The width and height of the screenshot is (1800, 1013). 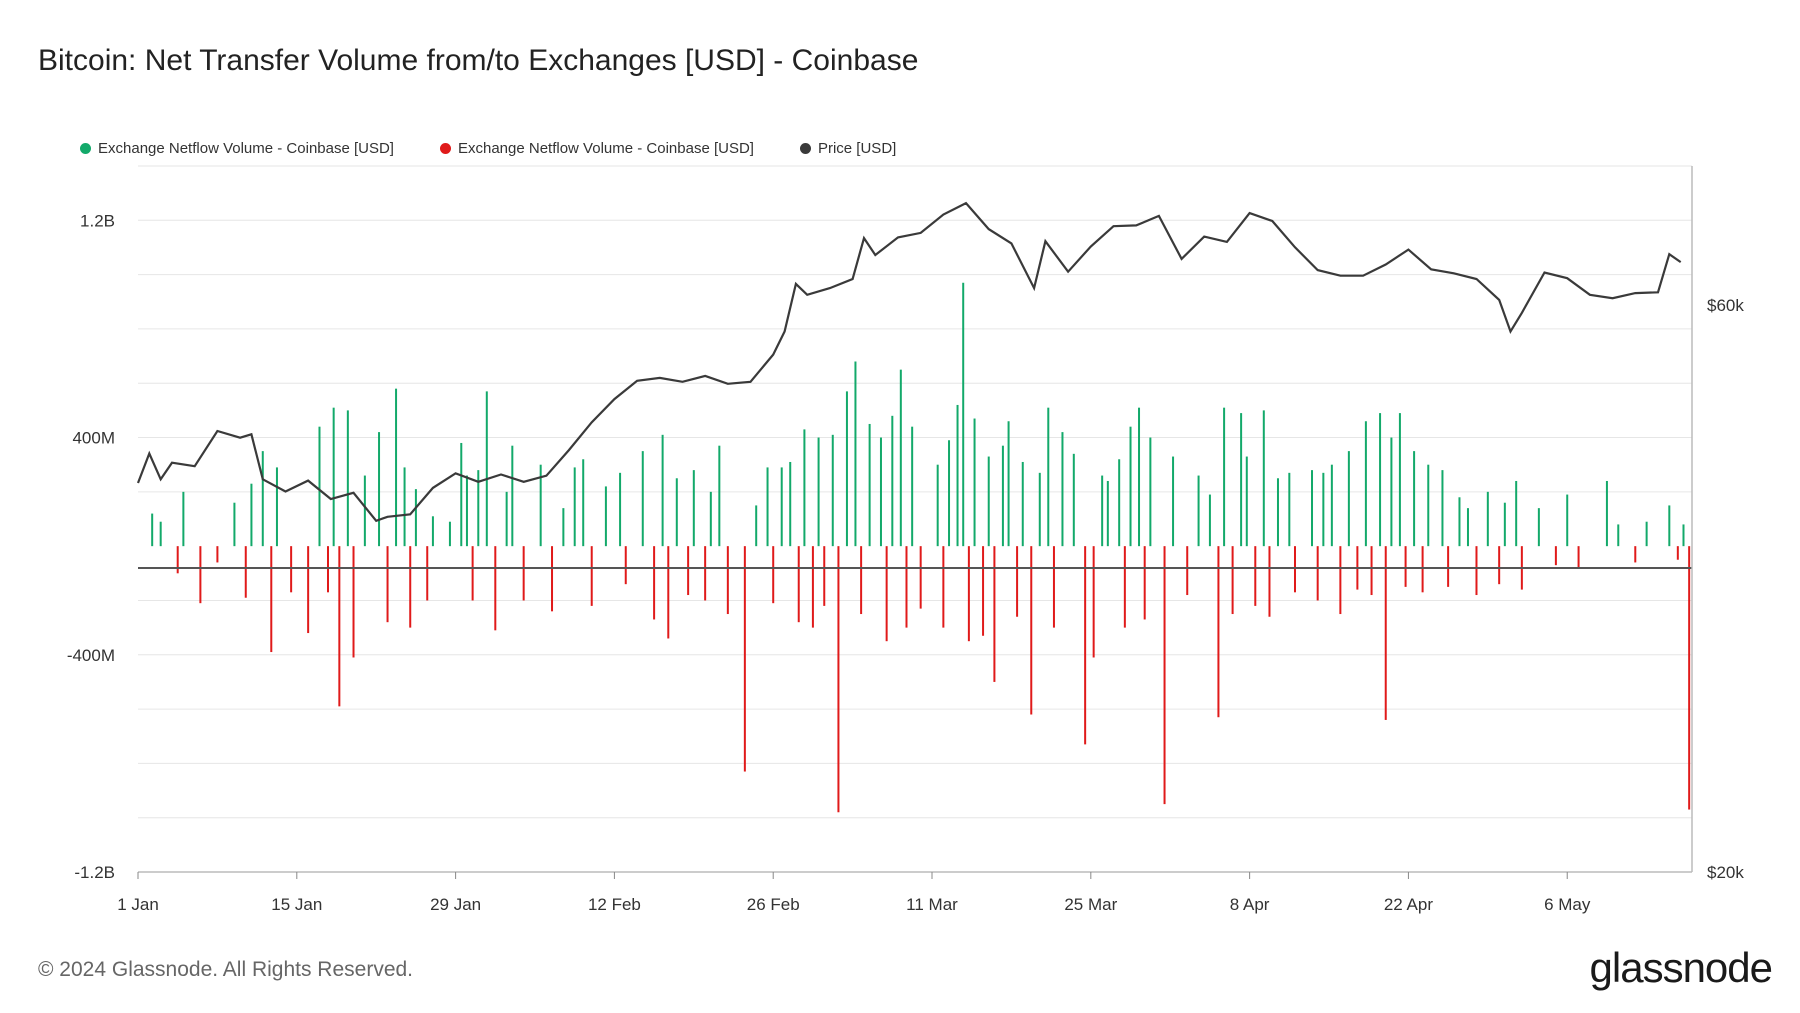 I want to click on y-tick-label: -1.2B, so click(x=94, y=872).